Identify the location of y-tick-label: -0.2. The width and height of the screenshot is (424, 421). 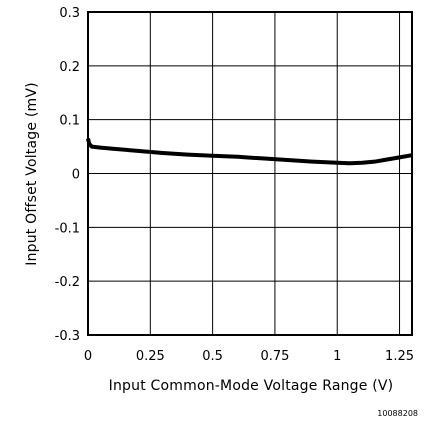
(67, 282).